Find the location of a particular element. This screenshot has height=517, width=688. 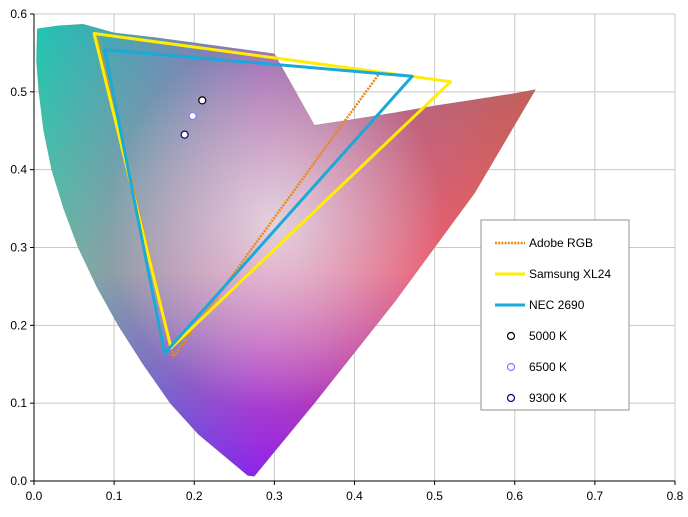

legend-label: NEC 2690 is located at coordinates (557, 305).